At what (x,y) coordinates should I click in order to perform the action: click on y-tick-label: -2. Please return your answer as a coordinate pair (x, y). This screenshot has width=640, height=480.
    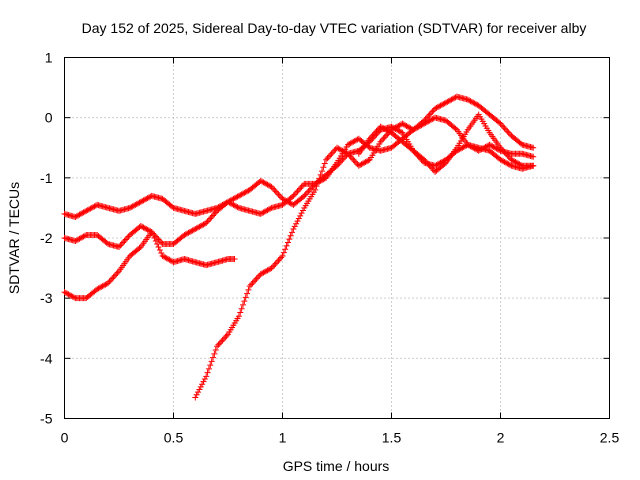
    Looking at the image, I should click on (46, 238).